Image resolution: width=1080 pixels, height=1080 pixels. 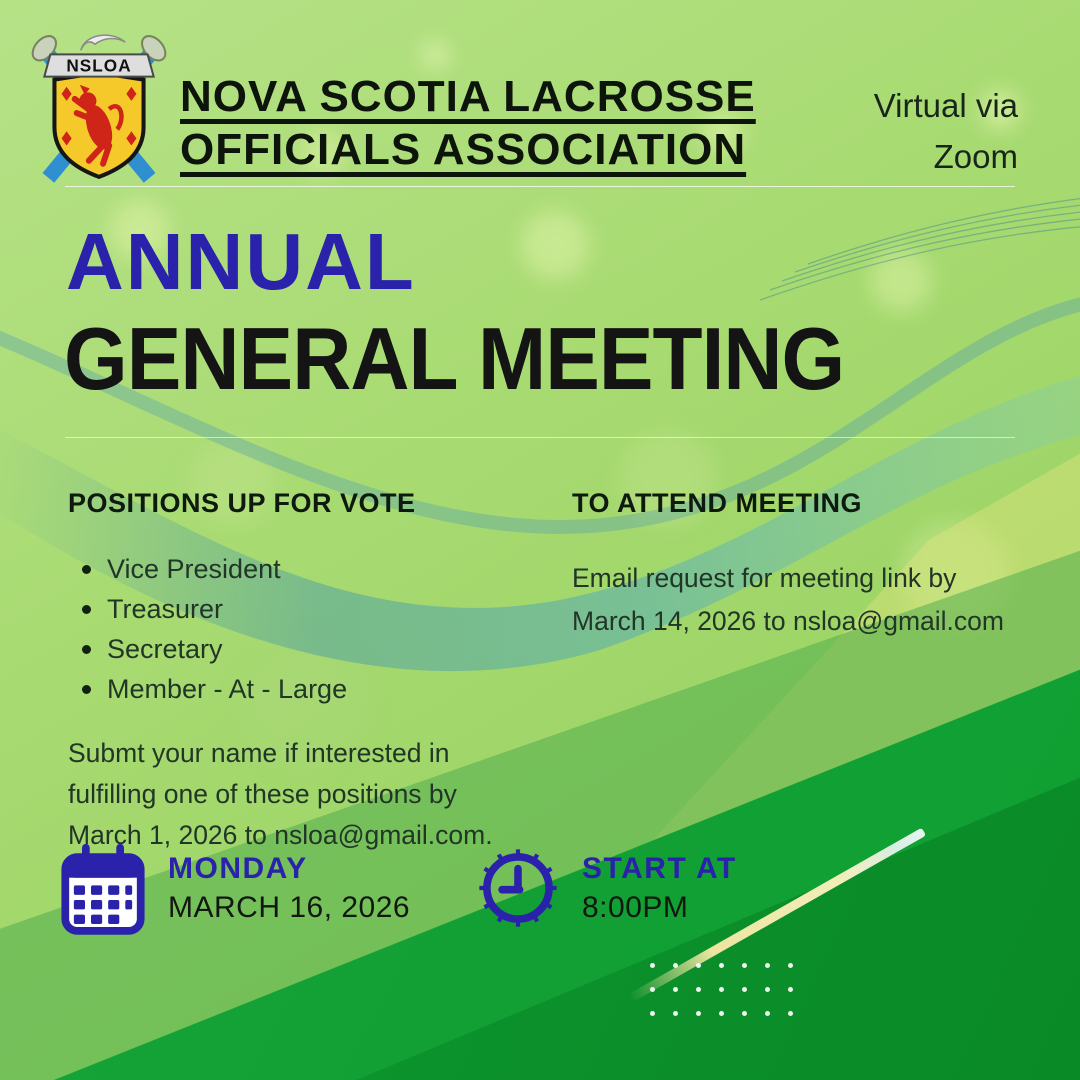 What do you see at coordinates (975, 156) in the screenshot?
I see `format-line2: Zoom` at bounding box center [975, 156].